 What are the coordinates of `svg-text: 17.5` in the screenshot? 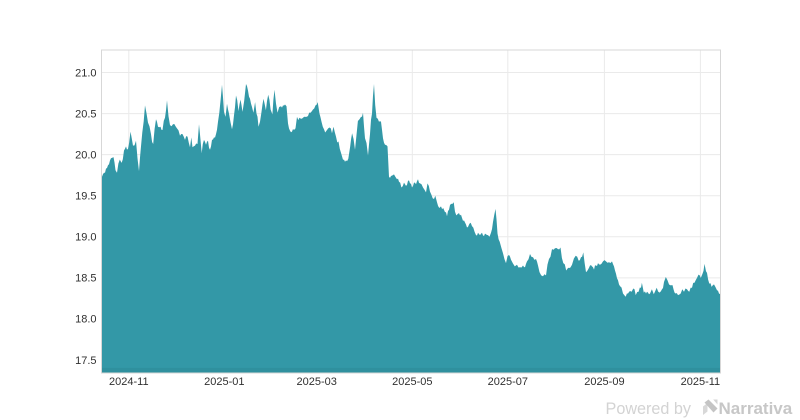 It's located at (85, 361).